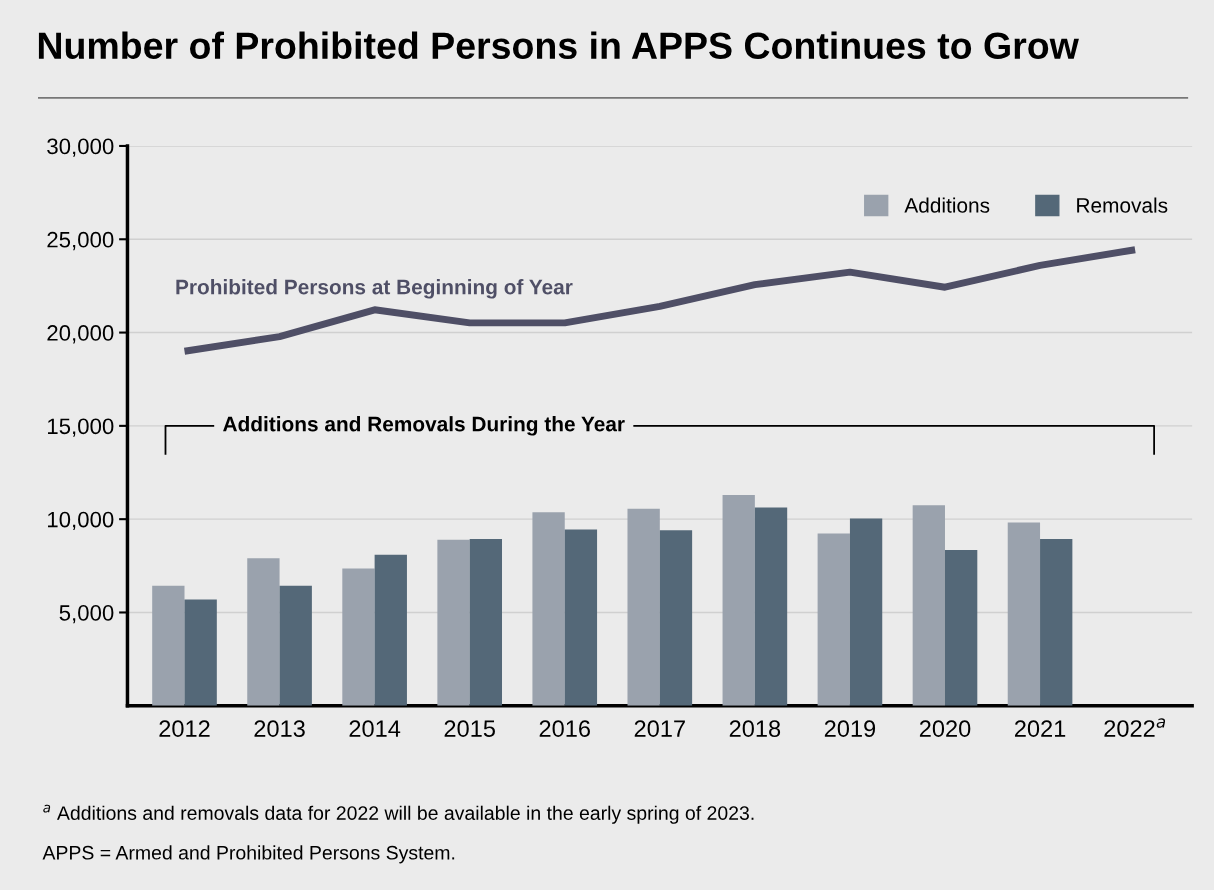 Image resolution: width=1214 pixels, height=890 pixels. Describe the element at coordinates (558, 45) in the screenshot. I see `chart-title: Number of Prohibited Persons in APPS Continues to Grow` at that location.